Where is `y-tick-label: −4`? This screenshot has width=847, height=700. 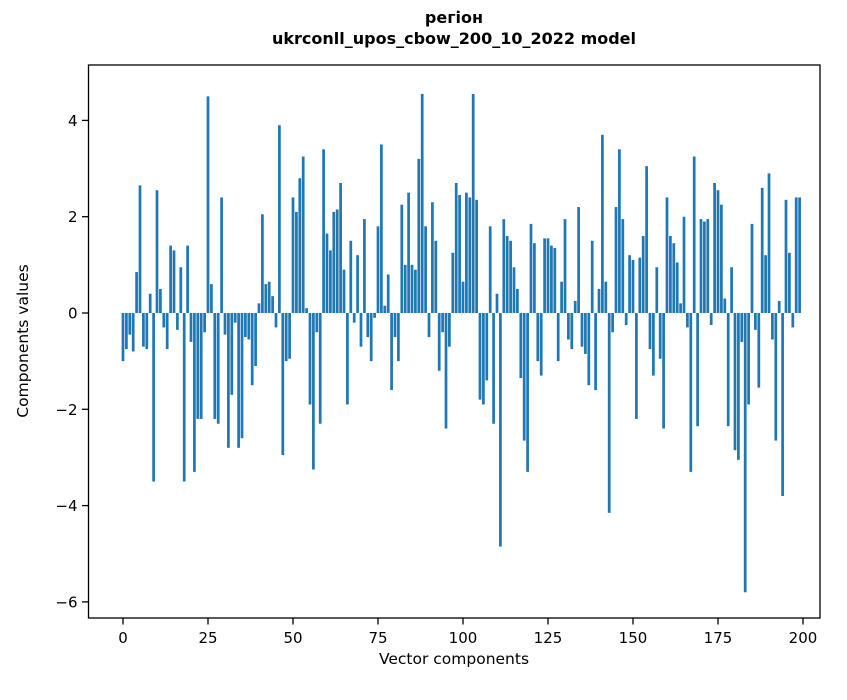
y-tick-label: −4 is located at coordinates (66, 506).